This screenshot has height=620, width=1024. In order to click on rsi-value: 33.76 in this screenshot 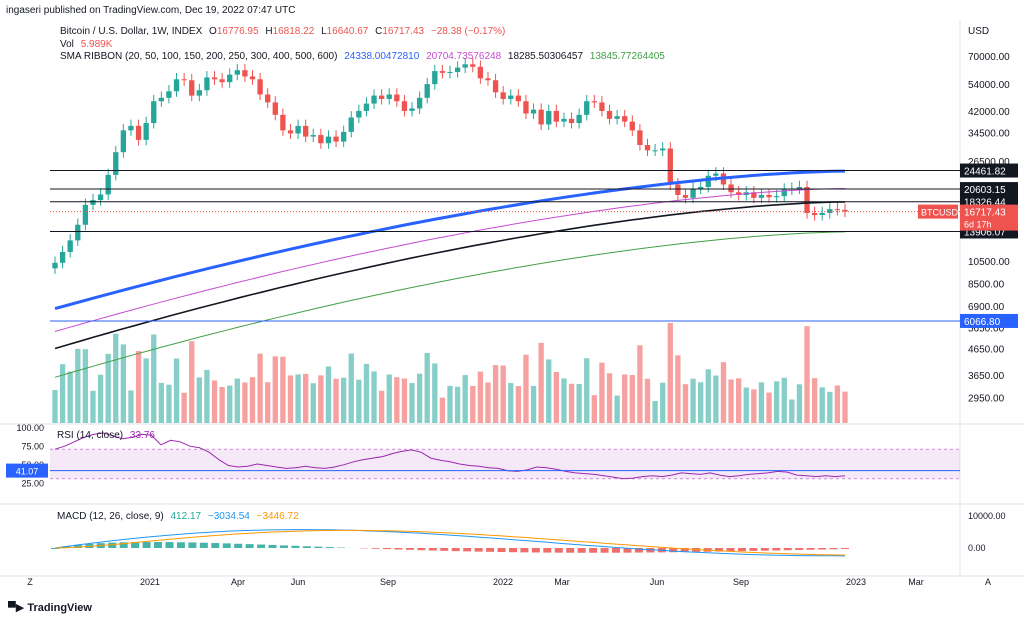, I will do `click(142, 435)`.